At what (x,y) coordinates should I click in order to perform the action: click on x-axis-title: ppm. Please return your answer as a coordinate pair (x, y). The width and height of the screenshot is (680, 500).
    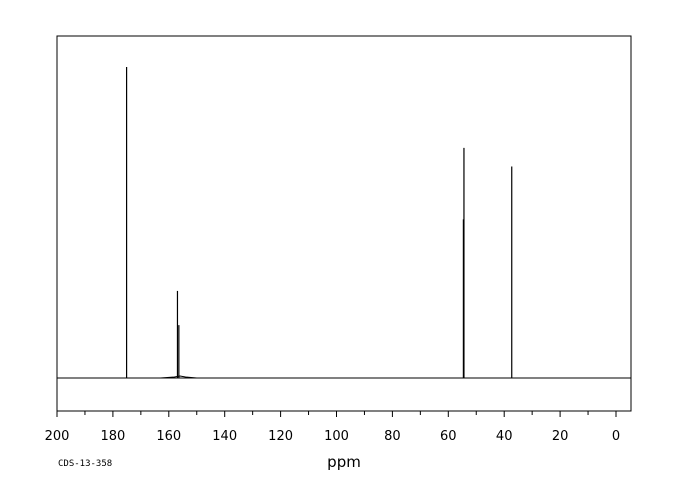
    Looking at the image, I should click on (344, 462).